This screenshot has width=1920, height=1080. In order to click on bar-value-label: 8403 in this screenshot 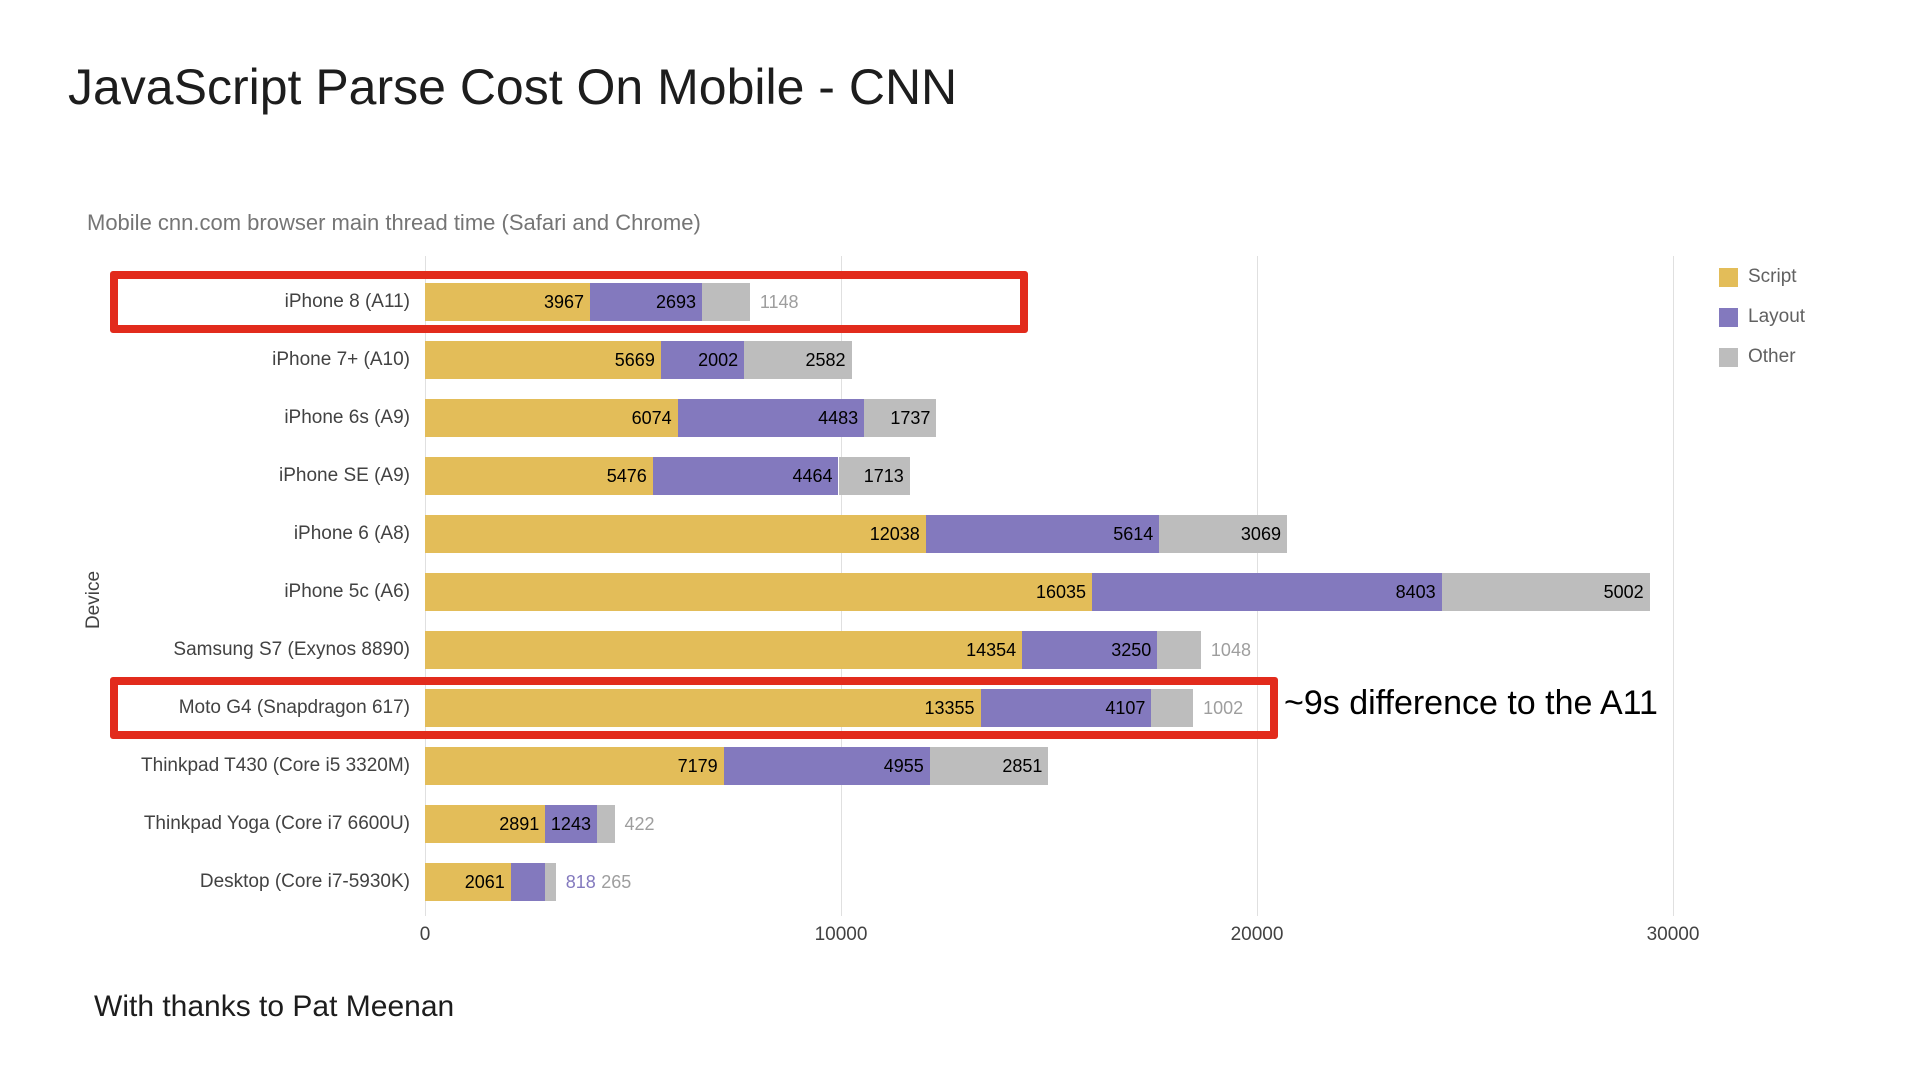, I will do `click(1415, 591)`.